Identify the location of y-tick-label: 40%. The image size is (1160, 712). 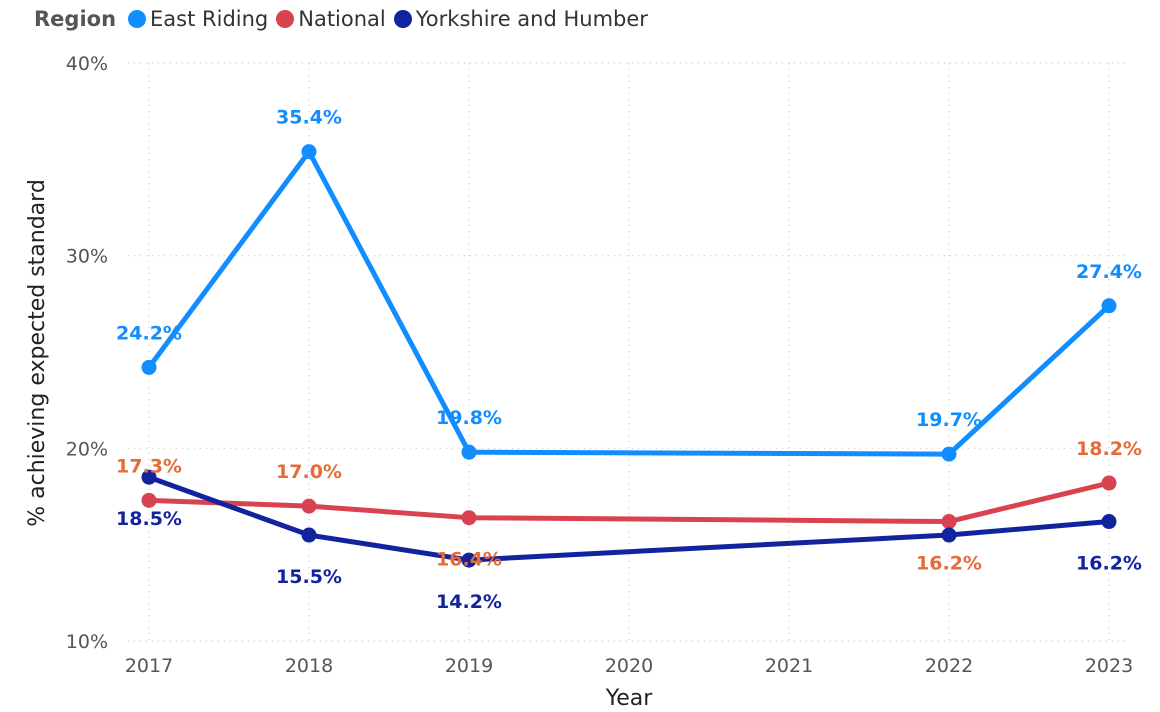
(87, 64).